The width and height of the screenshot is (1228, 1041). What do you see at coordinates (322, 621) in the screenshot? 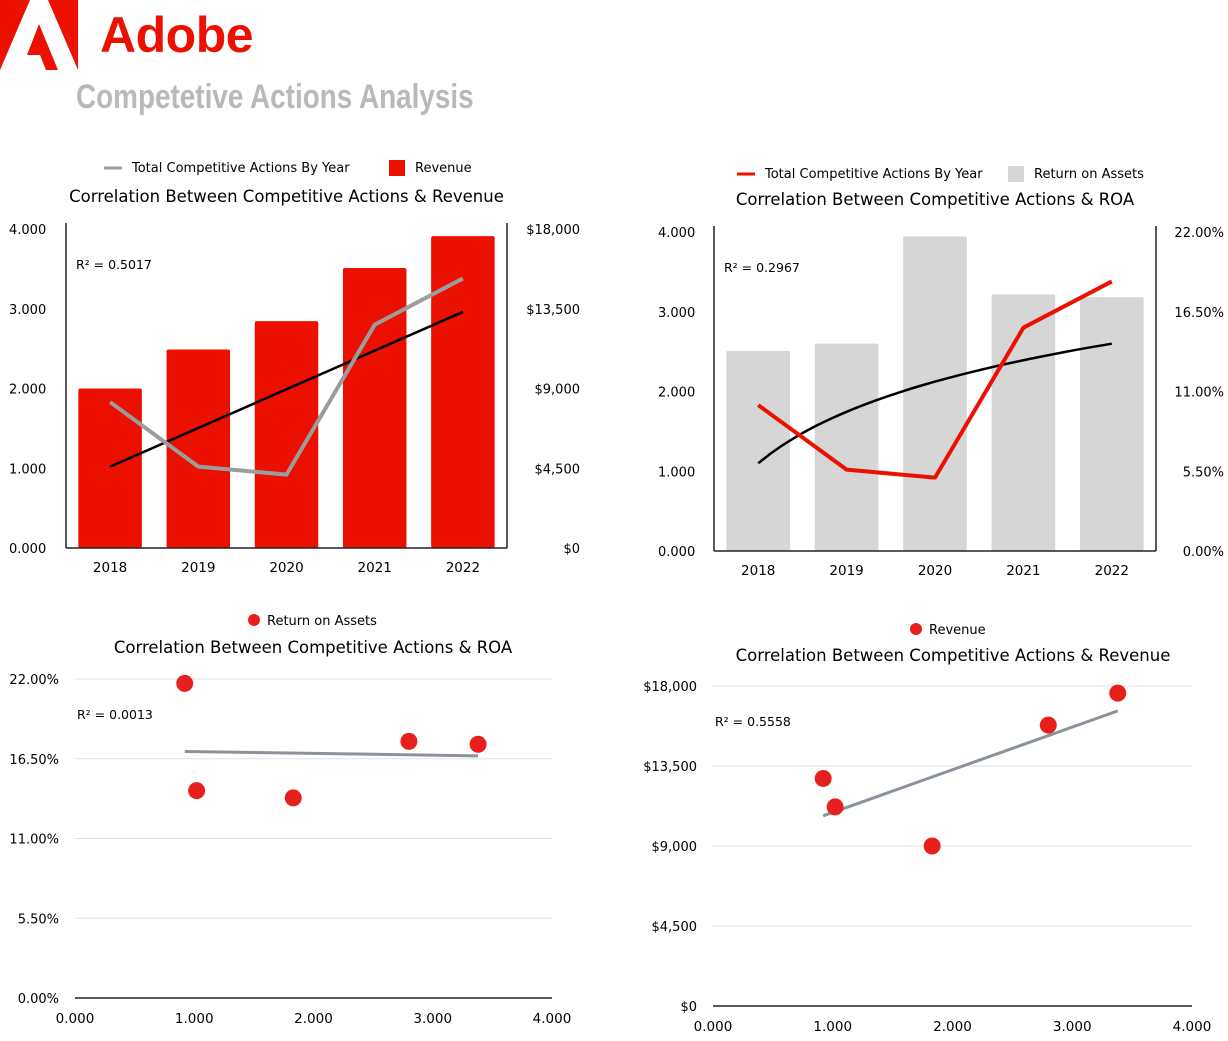
I see `legend-label: Return on Assets` at bounding box center [322, 621].